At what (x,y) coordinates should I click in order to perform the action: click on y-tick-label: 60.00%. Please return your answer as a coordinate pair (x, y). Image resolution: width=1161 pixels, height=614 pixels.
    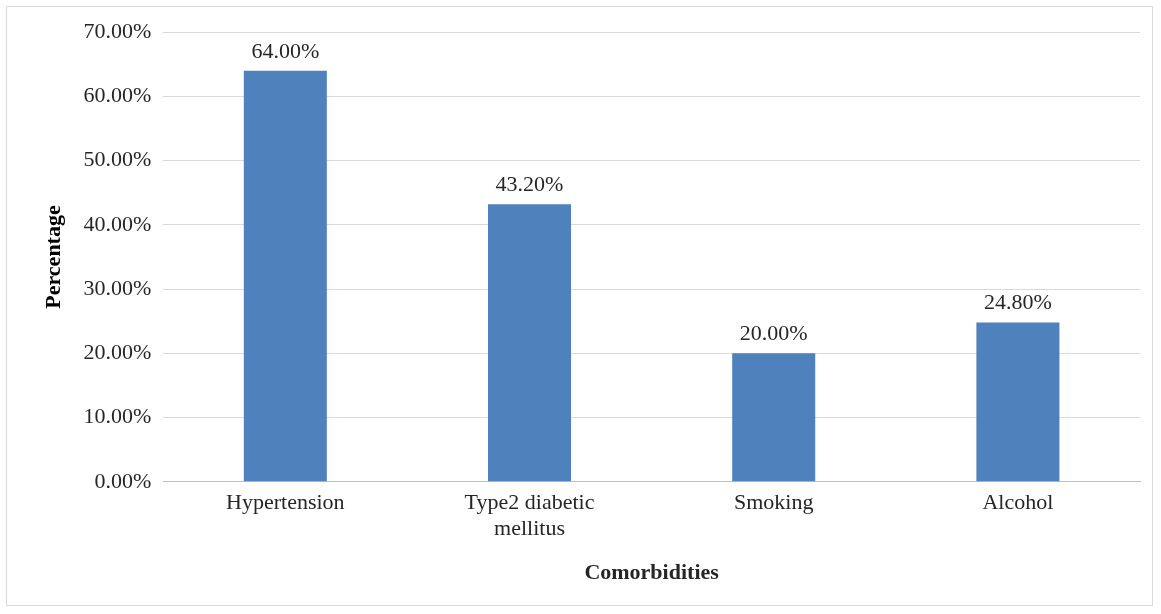
    Looking at the image, I should click on (117, 95).